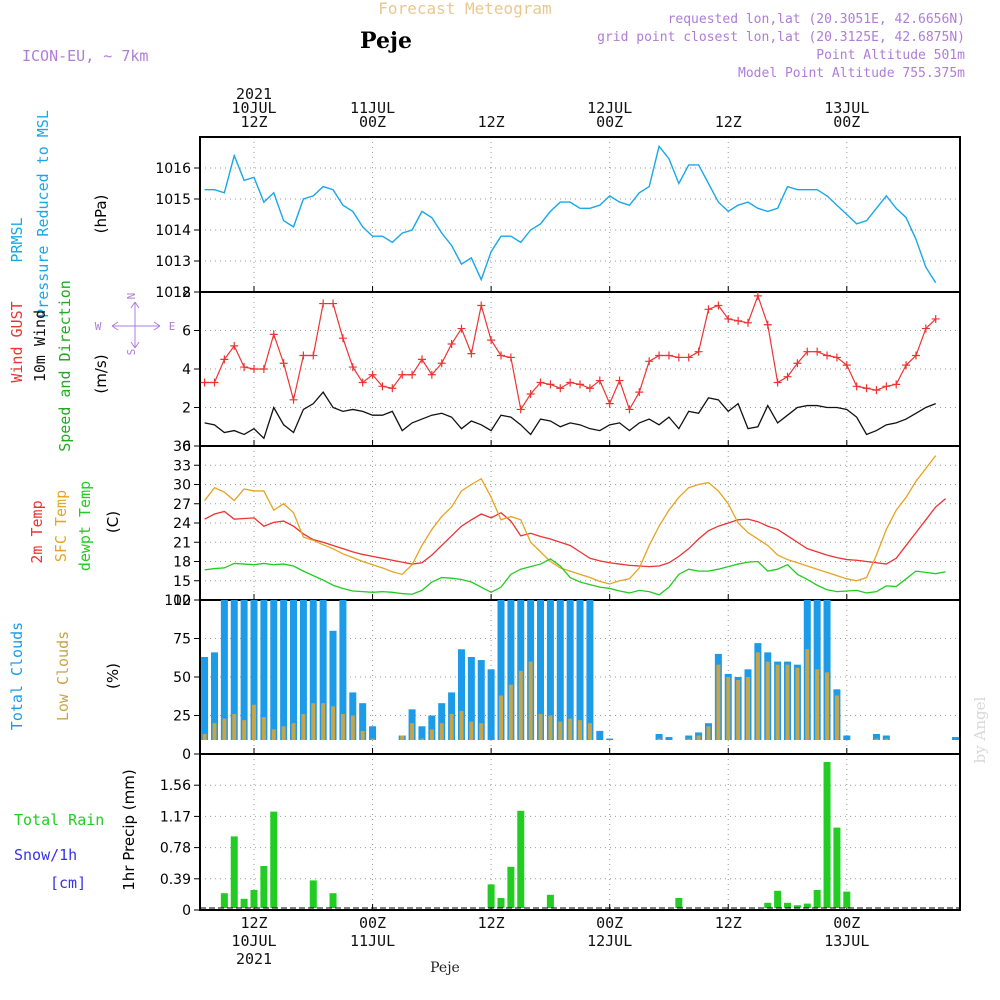  Describe the element at coordinates (61, 526) in the screenshot. I see `ylabel-sfc-temp: SFC Temp` at that location.